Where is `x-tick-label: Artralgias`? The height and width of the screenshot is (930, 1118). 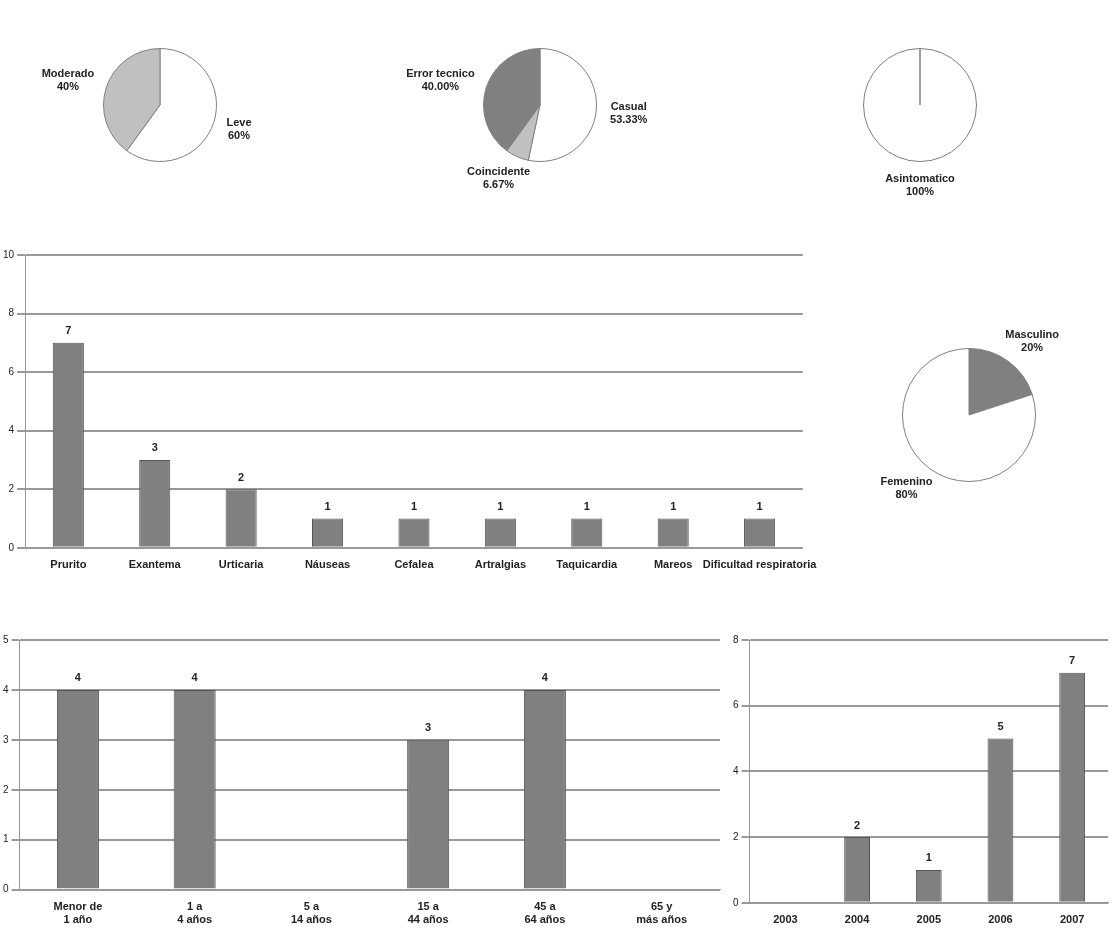 x-tick-label: Artralgias is located at coordinates (500, 564).